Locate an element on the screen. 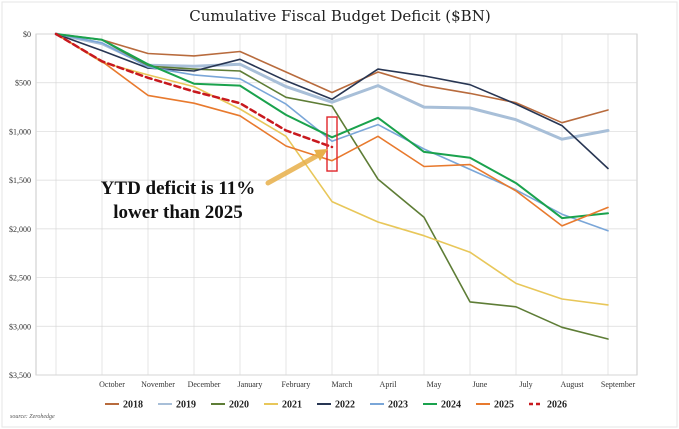  y-tick-label: $3,000 is located at coordinates (20, 326).